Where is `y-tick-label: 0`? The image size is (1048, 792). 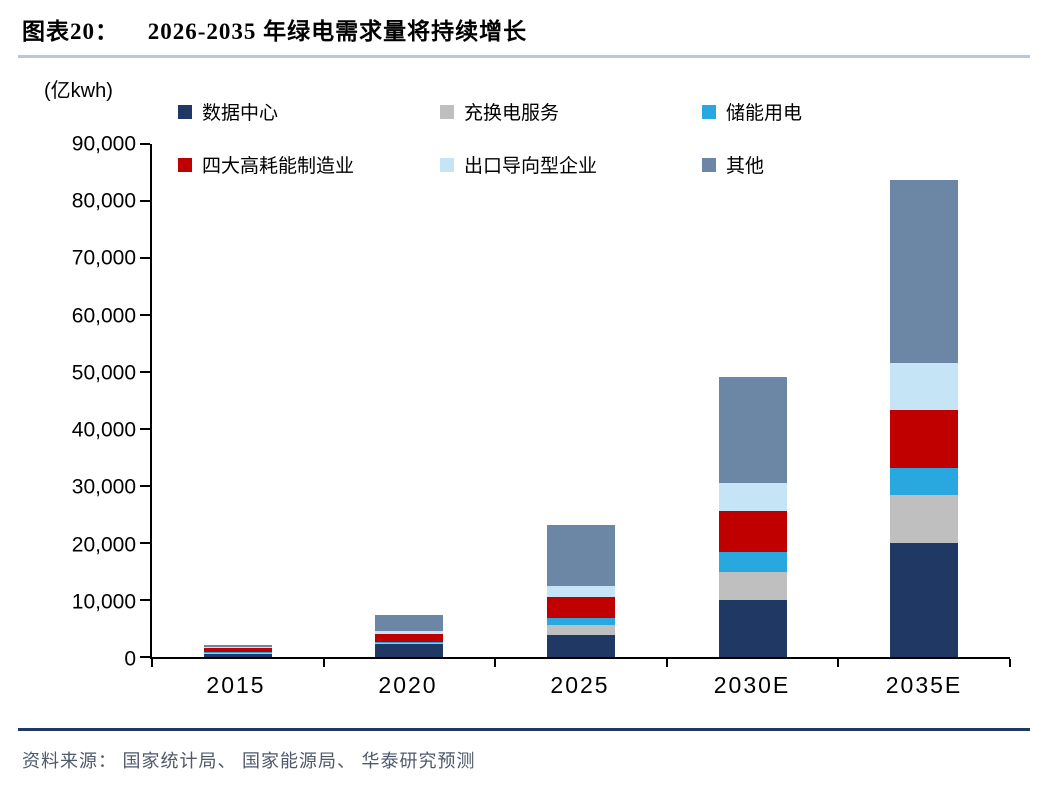
y-tick-label: 0 is located at coordinates (130, 659).